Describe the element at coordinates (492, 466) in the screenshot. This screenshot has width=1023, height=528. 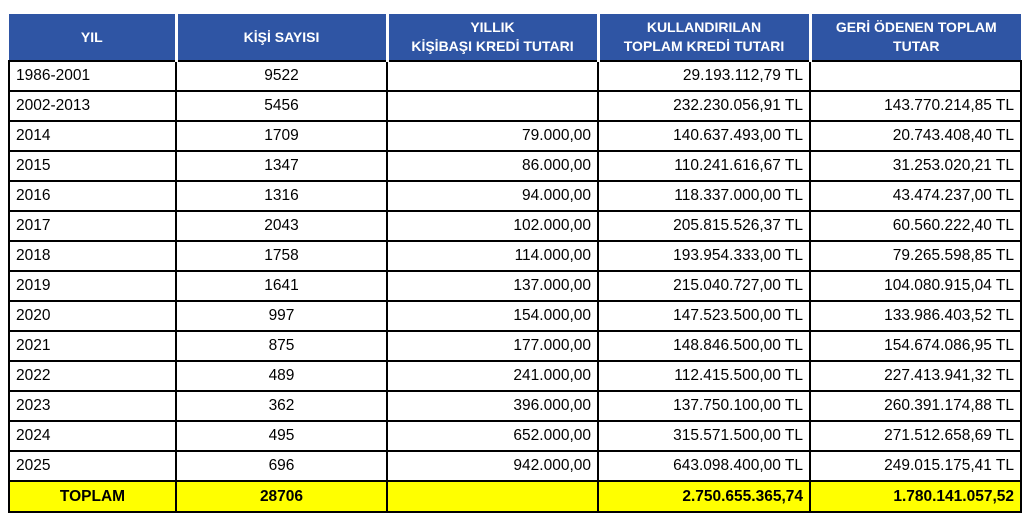
I see `per-capita-credit-cell: 942.000,00` at that location.